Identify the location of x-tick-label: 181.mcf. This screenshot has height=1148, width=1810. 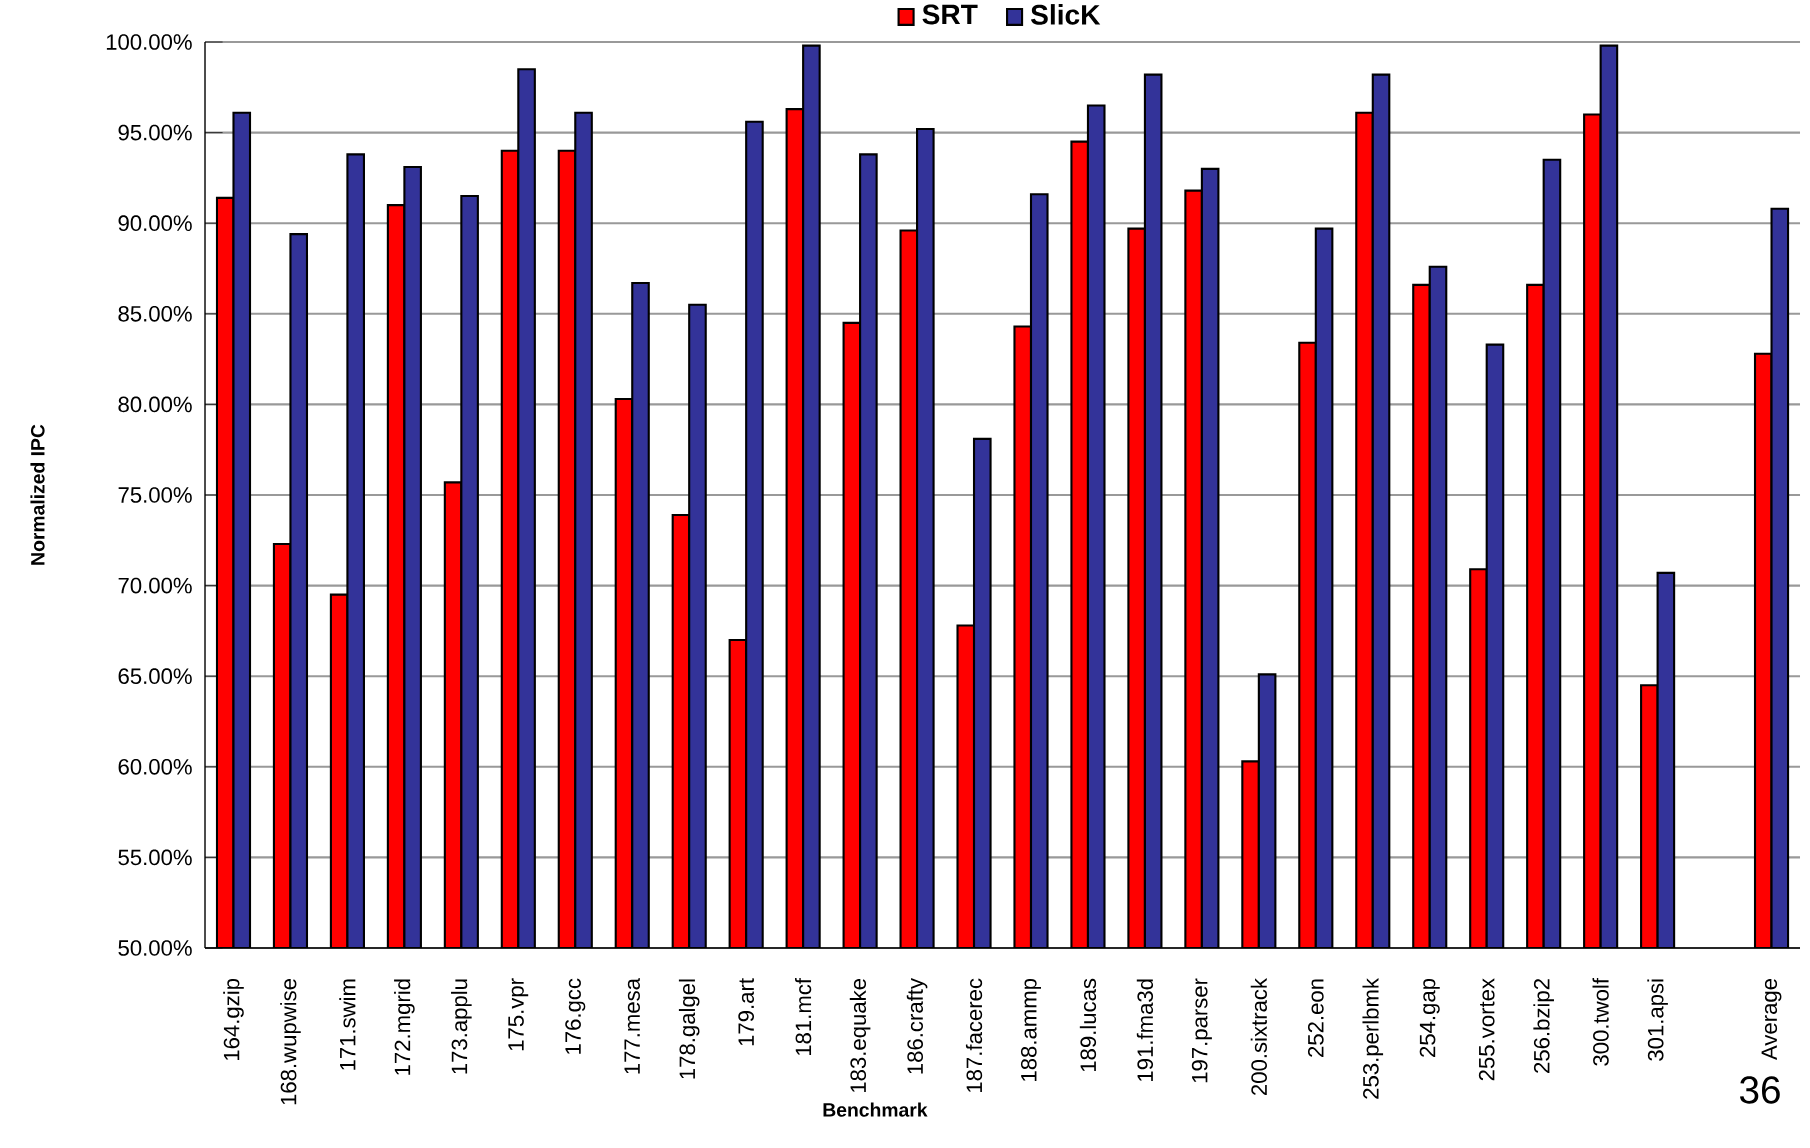
(803, 1016).